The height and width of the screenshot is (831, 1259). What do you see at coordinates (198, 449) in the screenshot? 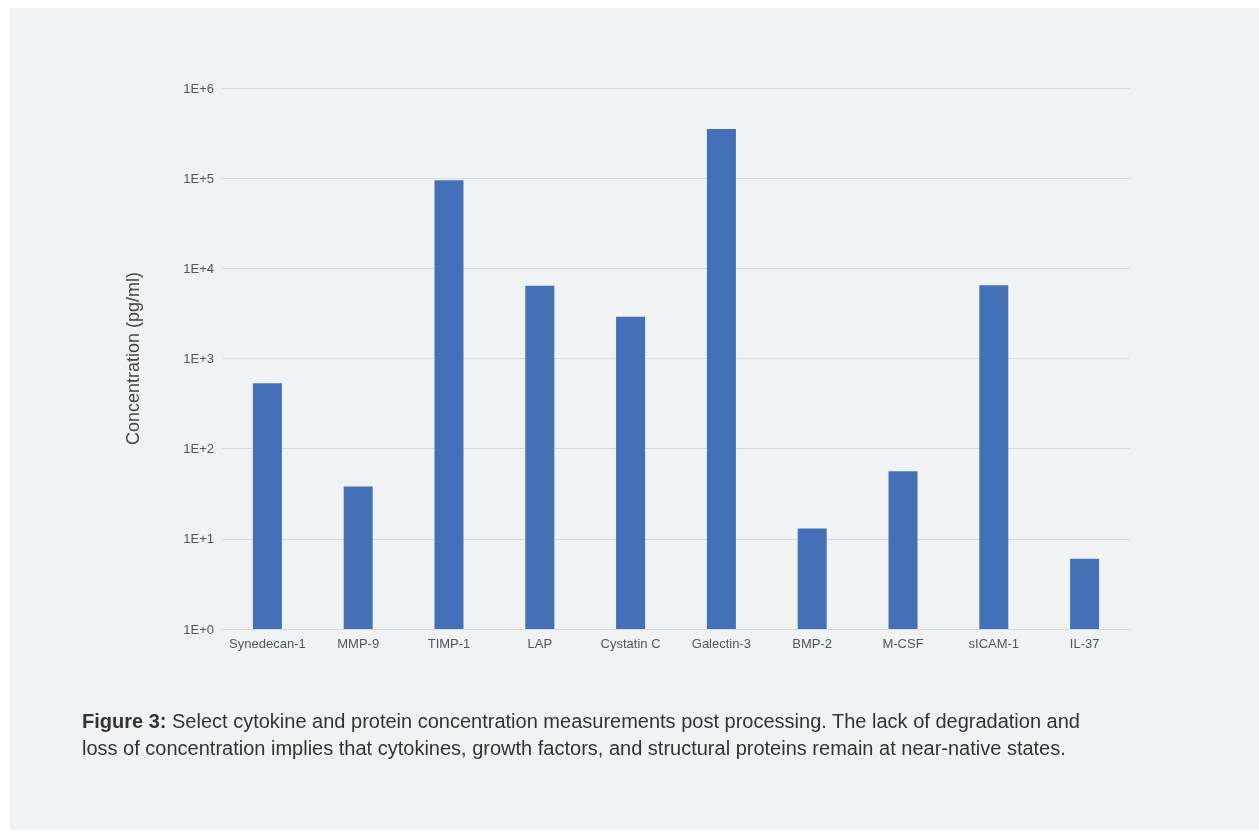
I see `y-tick-label: 1E+2` at bounding box center [198, 449].